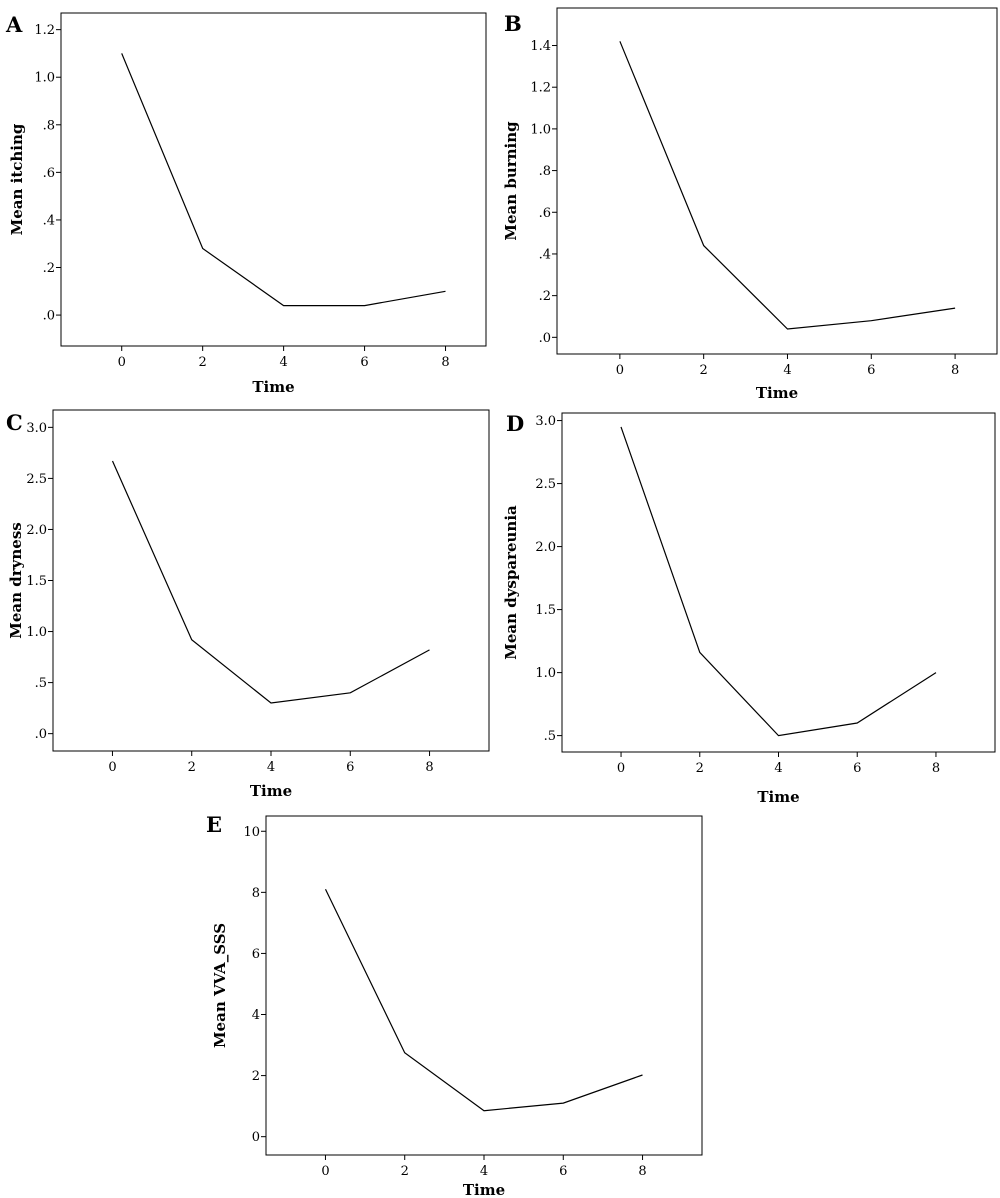  I want to click on x-tick-label-a-0: 0, so click(122, 362).